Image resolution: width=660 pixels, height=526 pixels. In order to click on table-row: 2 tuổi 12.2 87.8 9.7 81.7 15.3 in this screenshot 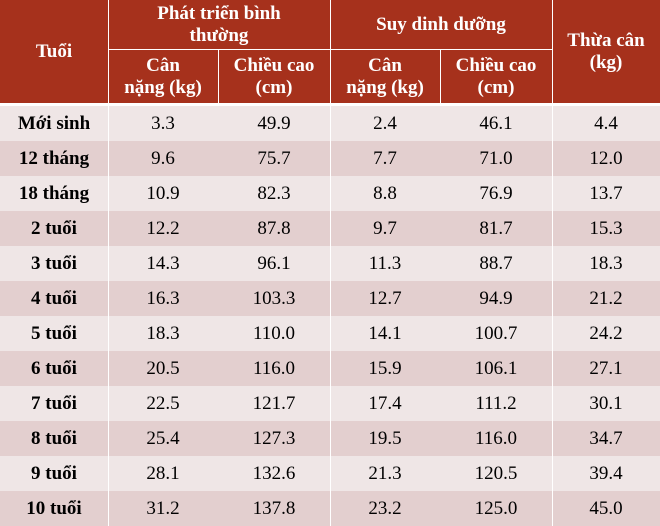, I will do `click(330, 228)`.